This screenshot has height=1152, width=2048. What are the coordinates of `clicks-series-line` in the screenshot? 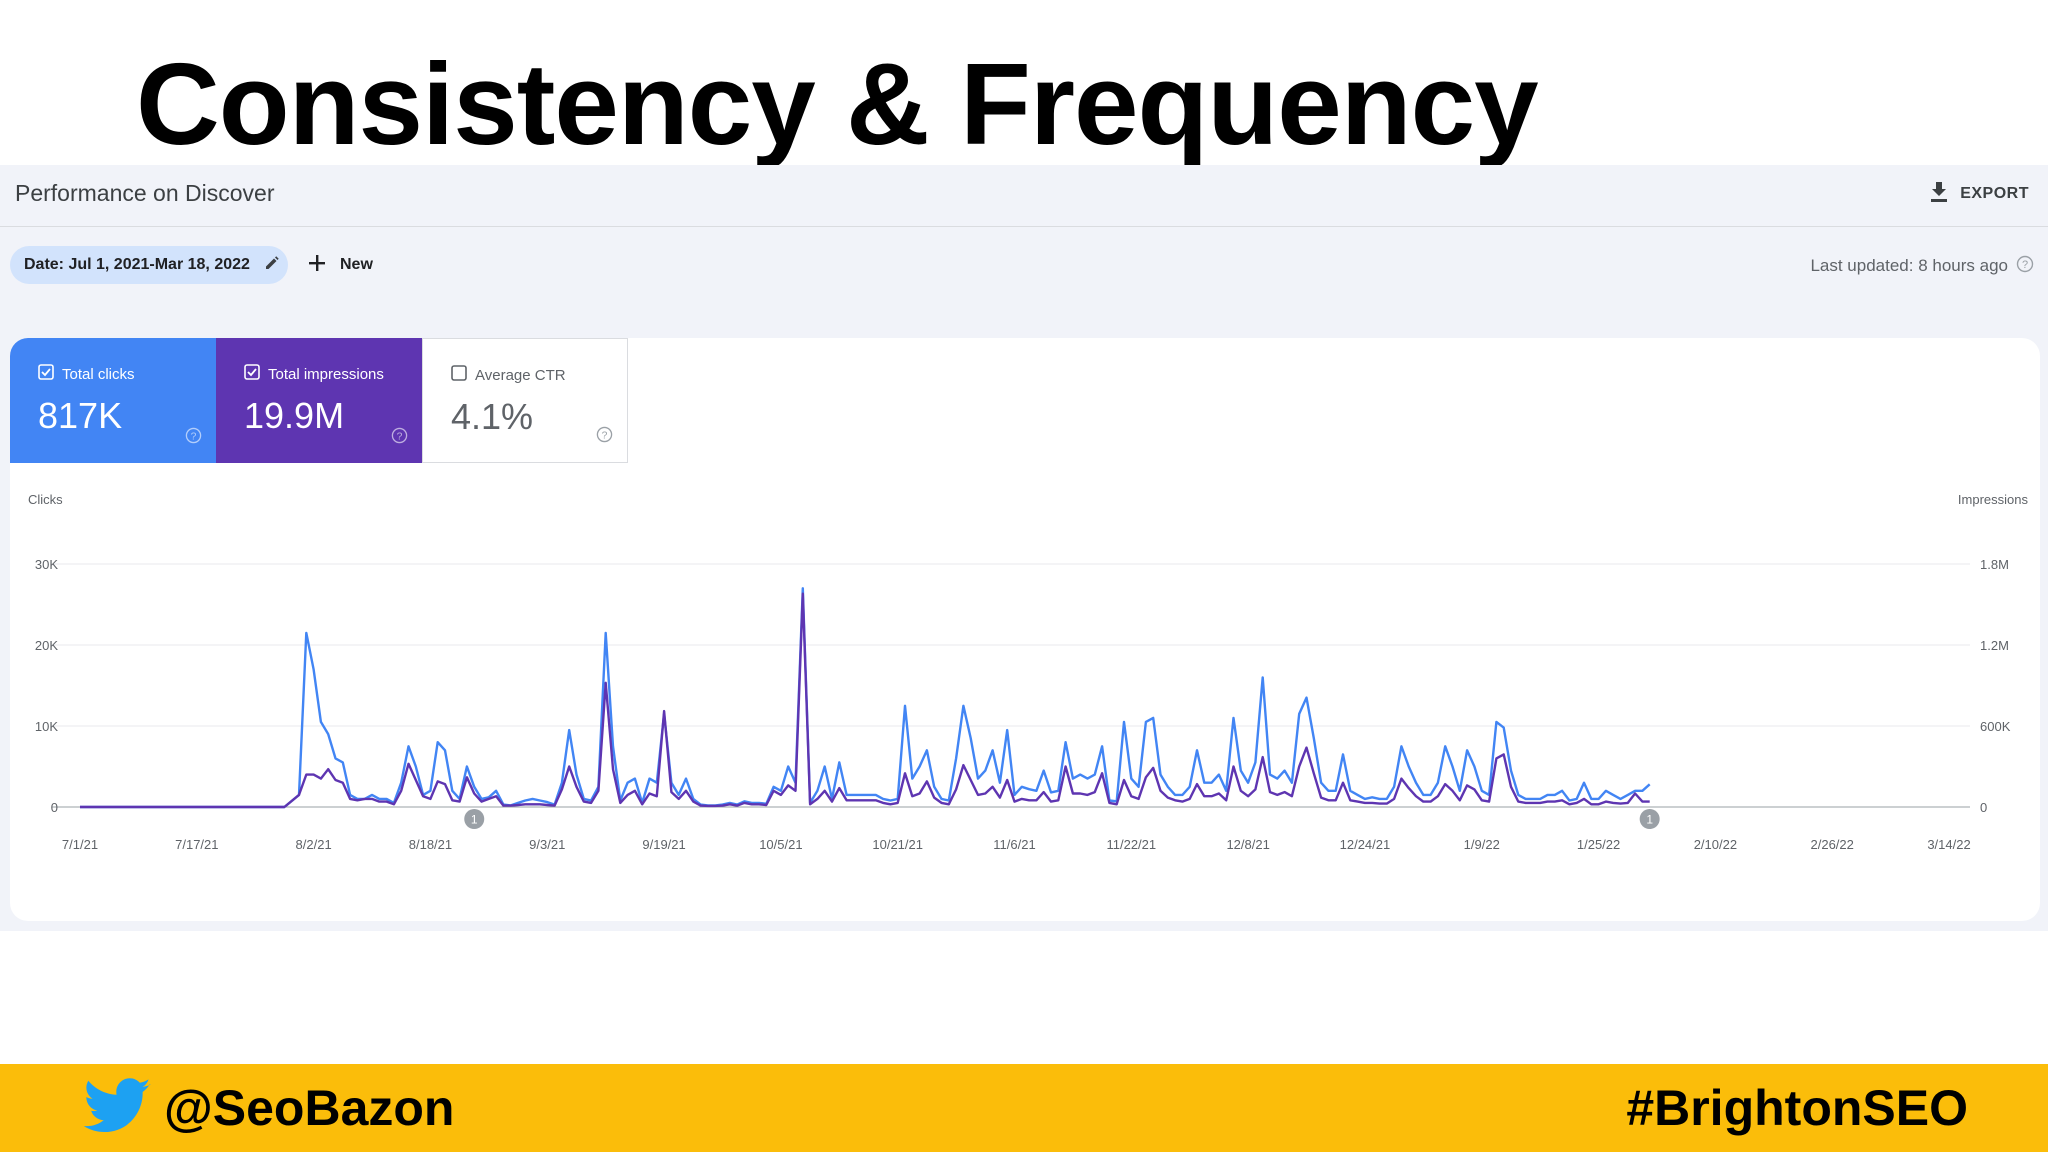 It's located at (865, 698).